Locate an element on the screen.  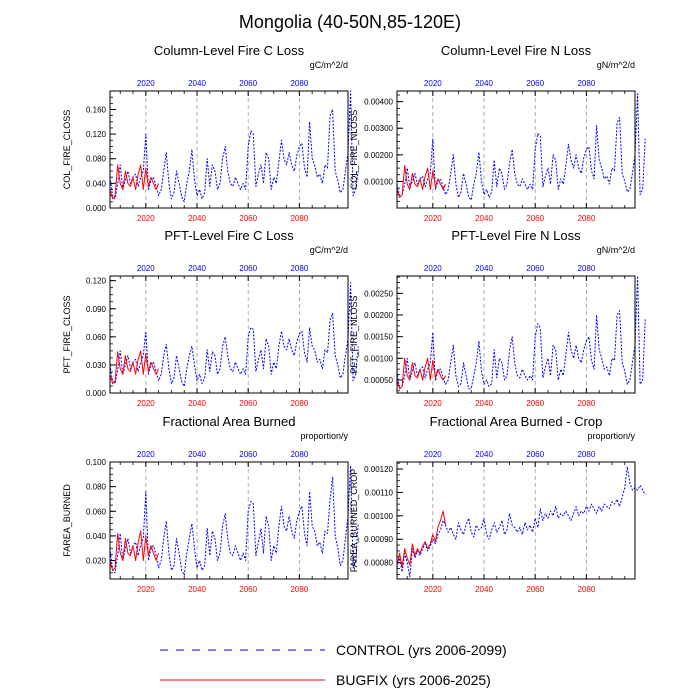
chart-5-y-tick-label: 0.060 is located at coordinates (96, 511).